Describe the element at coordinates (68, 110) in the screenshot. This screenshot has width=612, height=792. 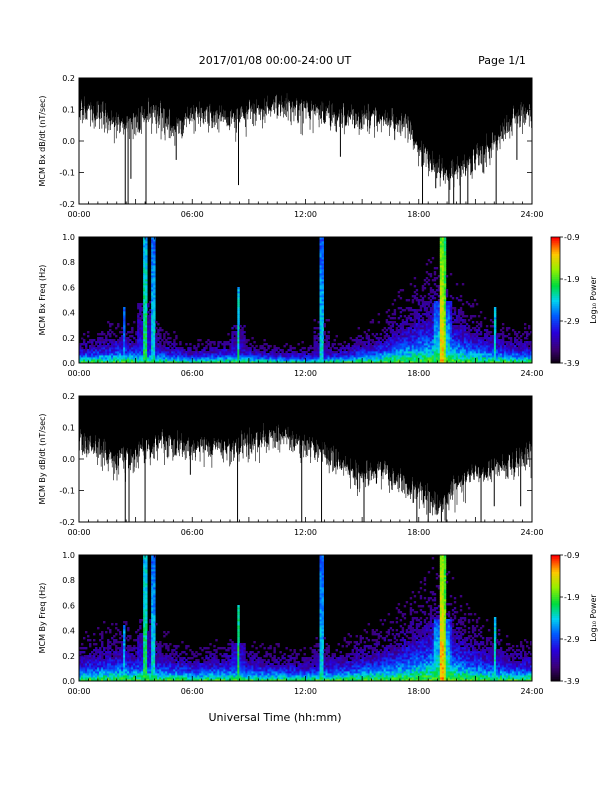
I see `y-tick-label: 0.1` at that location.